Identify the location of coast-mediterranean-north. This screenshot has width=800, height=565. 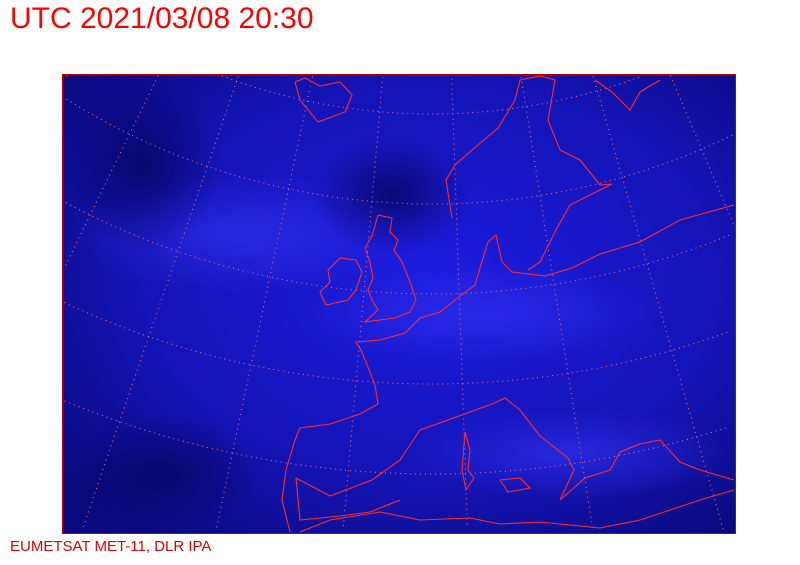
(515, 449).